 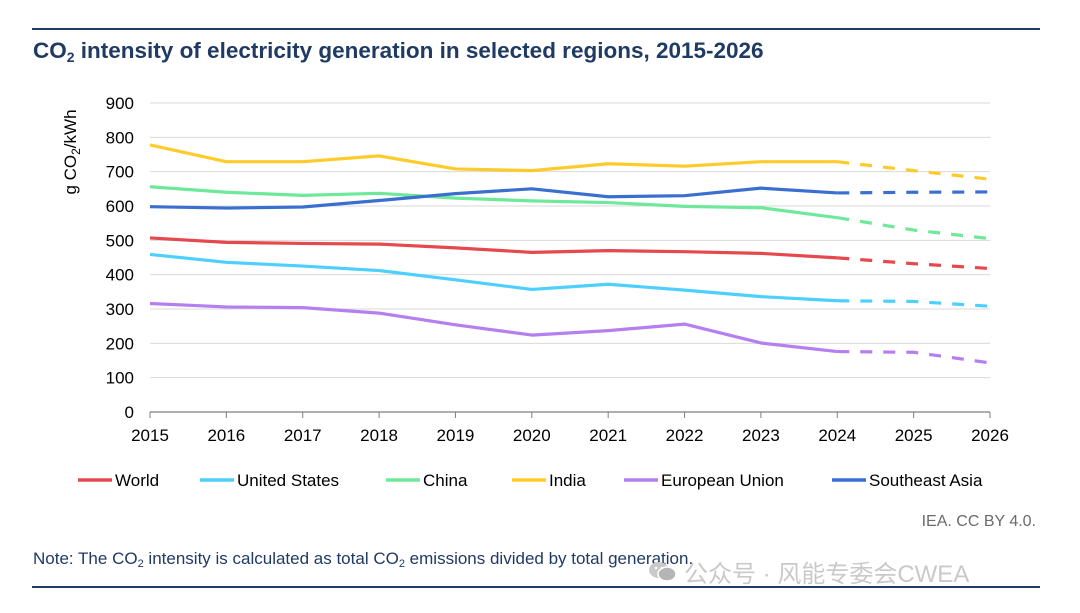 I want to click on x-tick-label: 2015, so click(x=150, y=435).